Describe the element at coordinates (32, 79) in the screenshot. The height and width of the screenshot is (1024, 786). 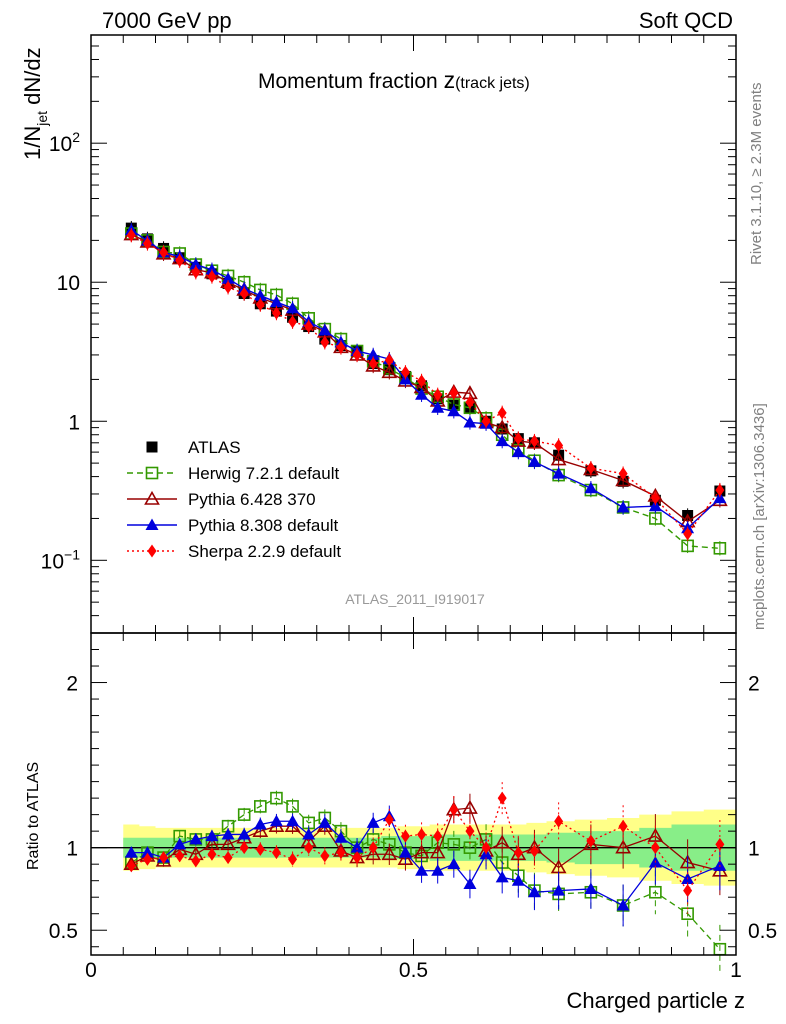
I see `y-axis-label-post: dN/dz` at that location.